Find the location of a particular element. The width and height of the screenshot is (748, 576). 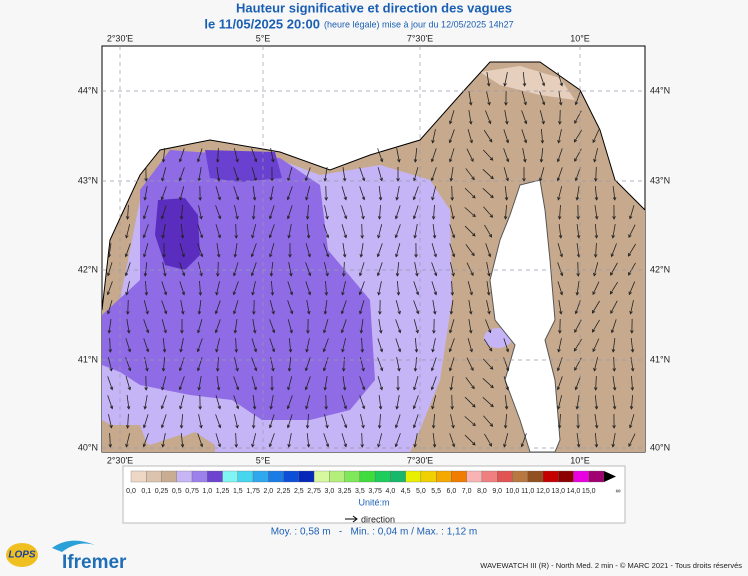

lon-label: 2°30'E is located at coordinates (120, 460).